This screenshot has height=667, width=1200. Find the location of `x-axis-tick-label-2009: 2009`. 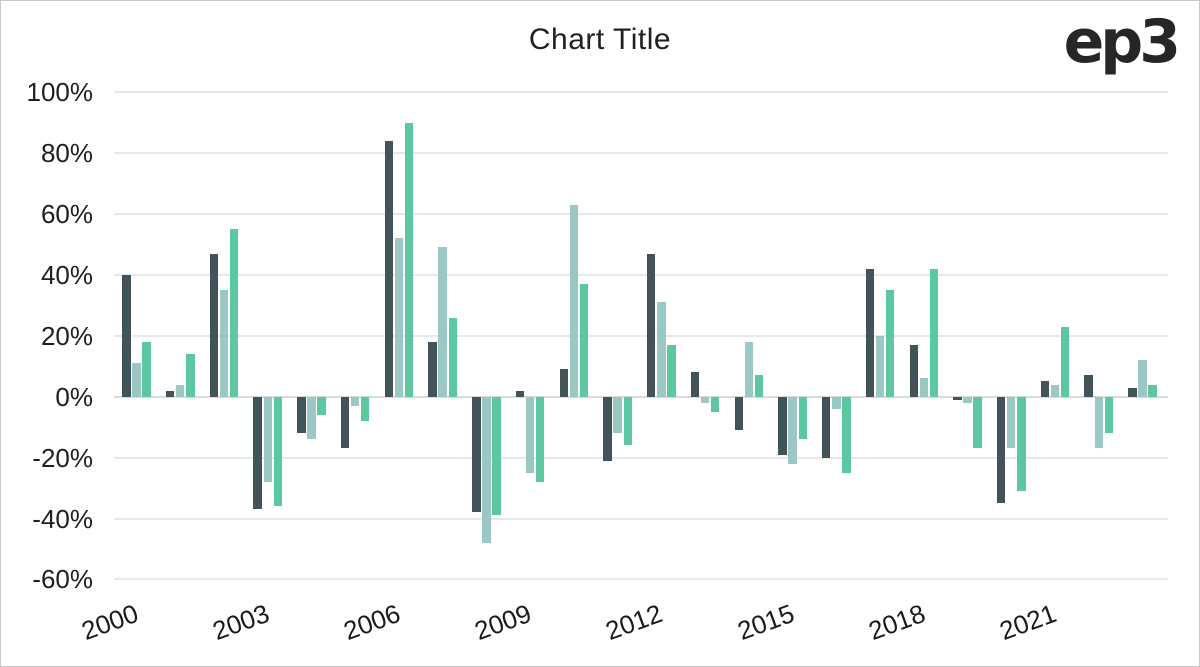

x-axis-tick-label-2009: 2009 is located at coordinates (503, 622).